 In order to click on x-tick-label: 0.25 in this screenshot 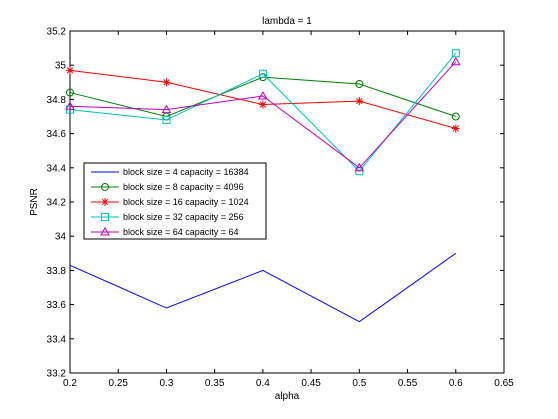, I will do `click(118, 383)`.